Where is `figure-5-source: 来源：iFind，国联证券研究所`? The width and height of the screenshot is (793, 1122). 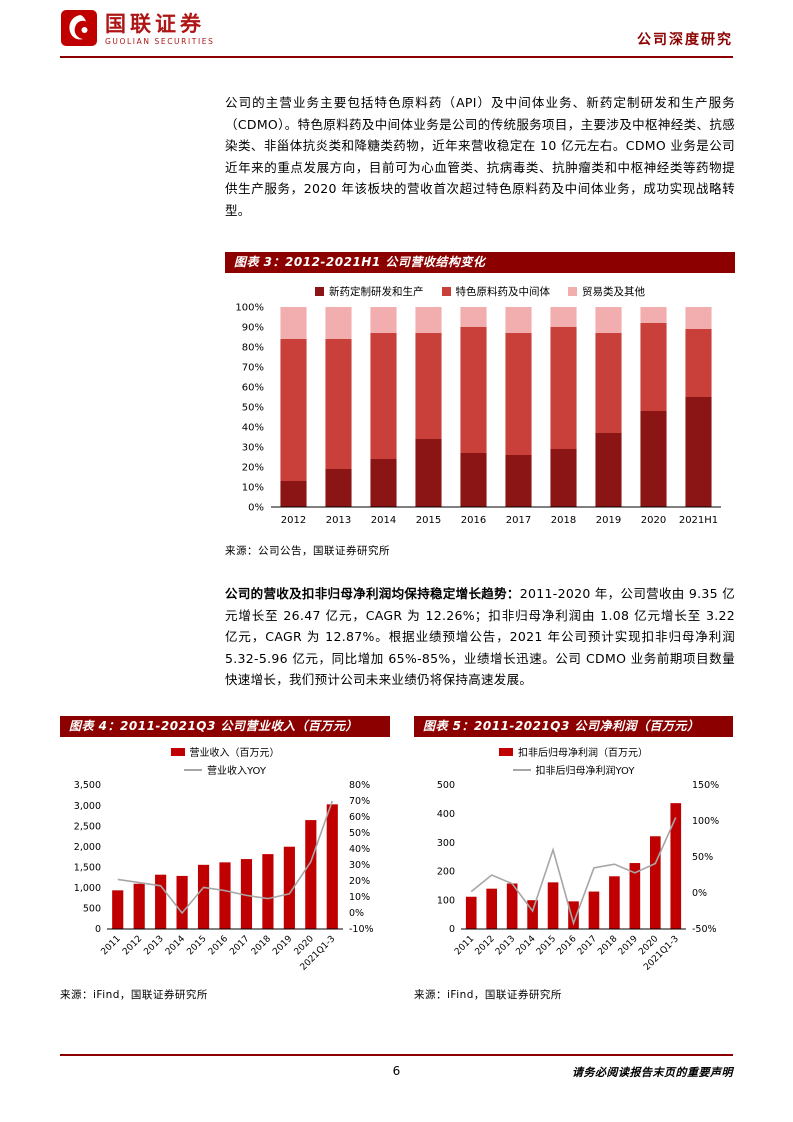
figure-5-source: 来源：iFind，国联证券研究所 is located at coordinates (488, 995).